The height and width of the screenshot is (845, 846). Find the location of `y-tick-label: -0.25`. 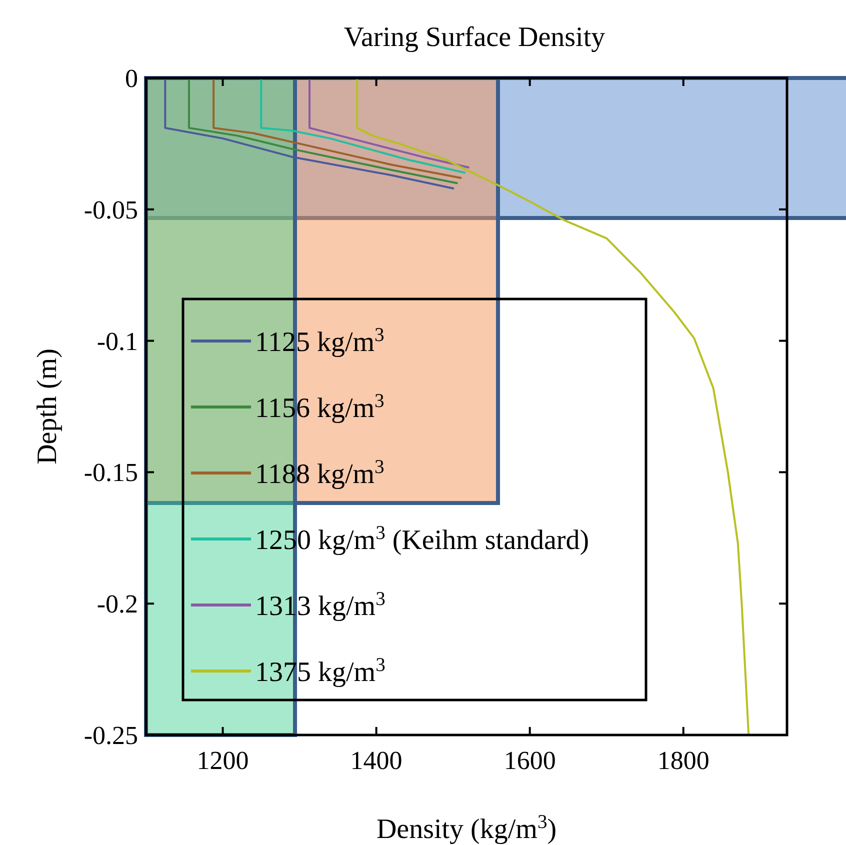

y-tick-label: -0.25 is located at coordinates (111, 735).